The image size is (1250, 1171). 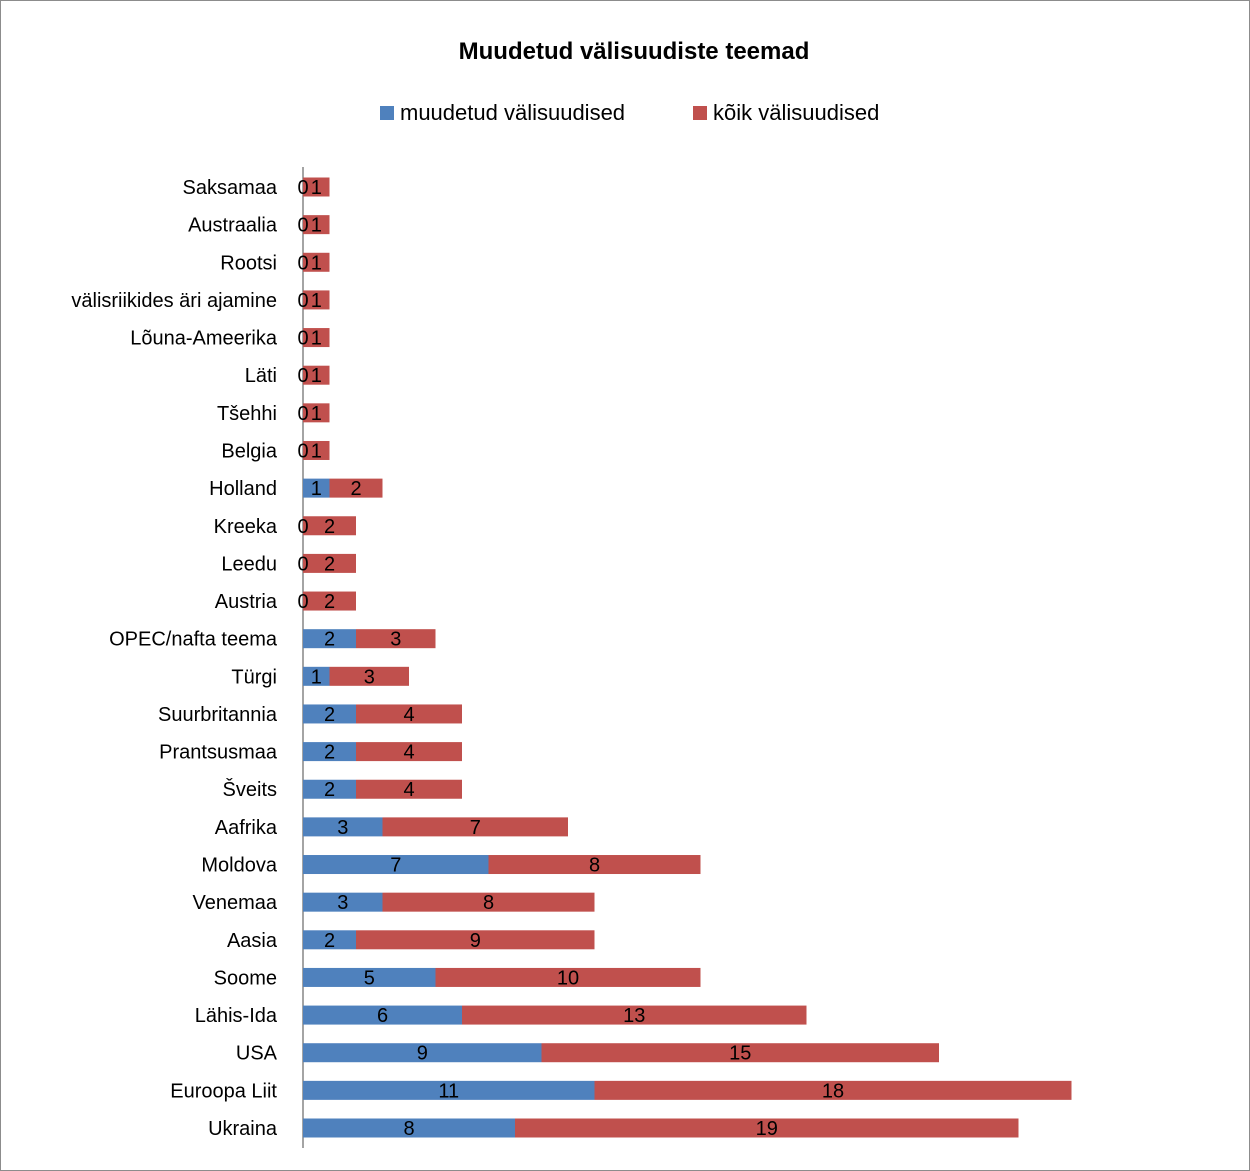 What do you see at coordinates (387, 113) in the screenshot?
I see `legend-swatch-muudetud` at bounding box center [387, 113].